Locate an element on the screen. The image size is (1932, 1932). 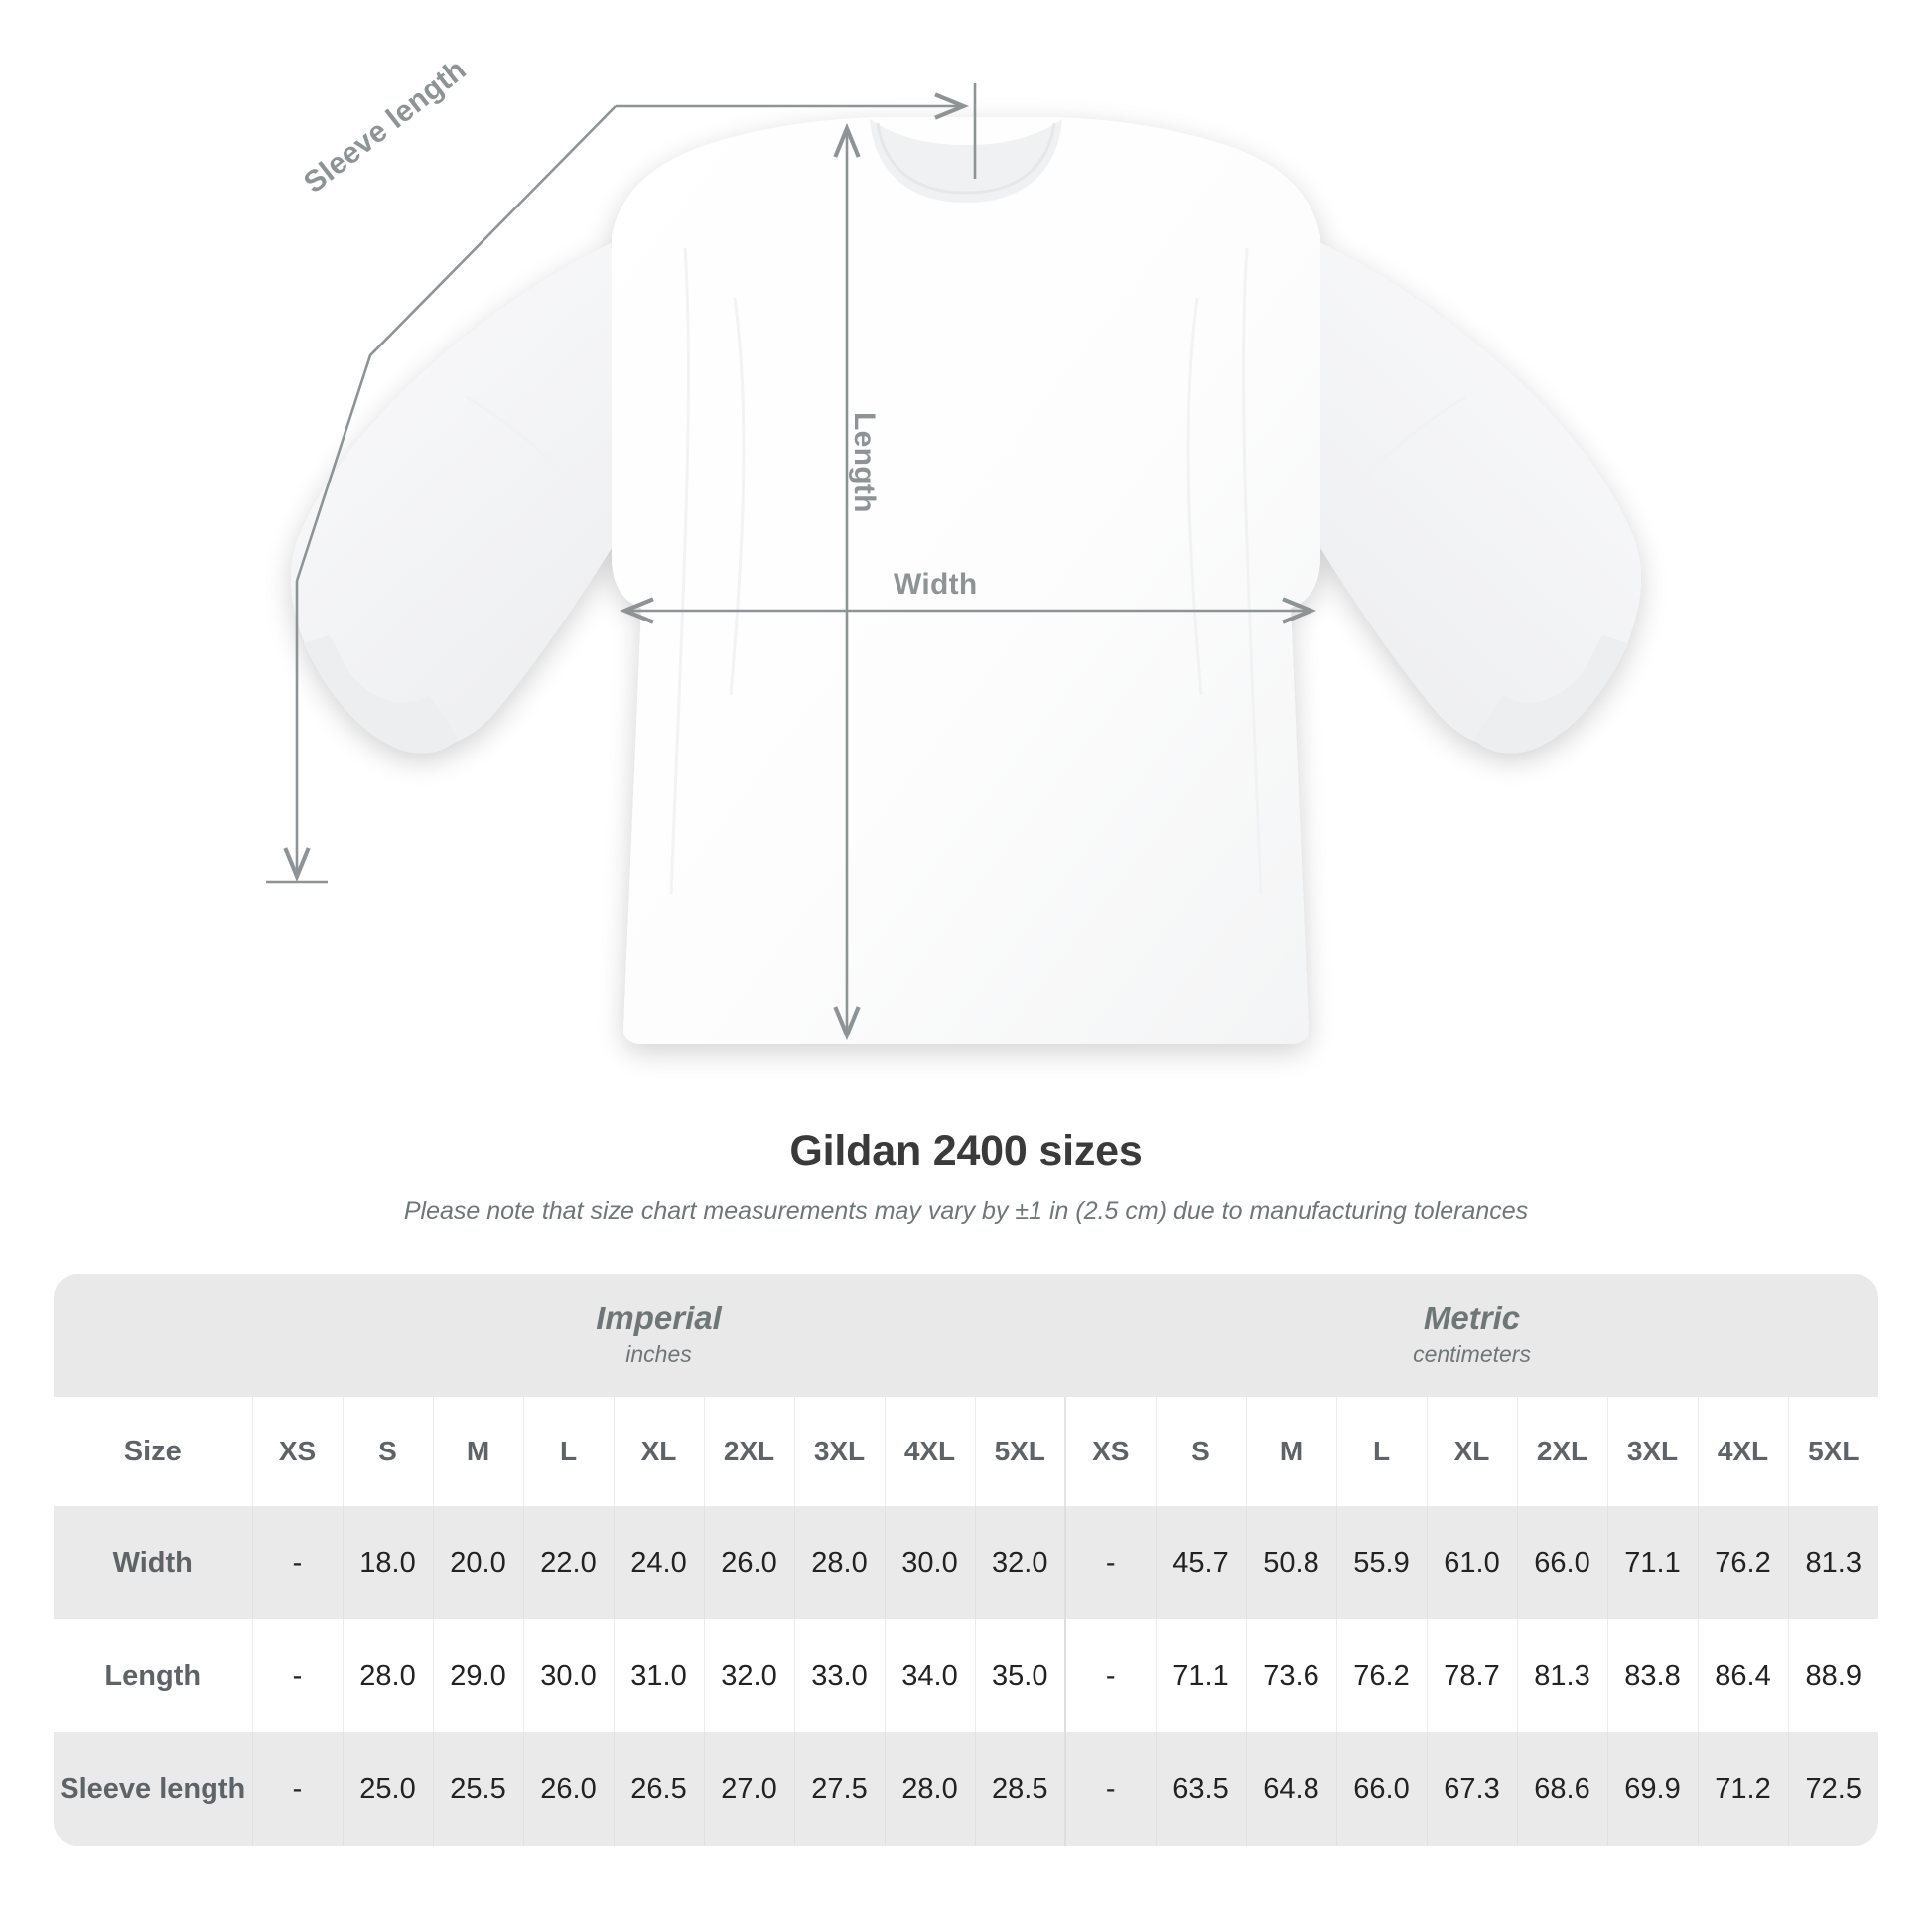
cell-length-metric-3xl: 83.8 is located at coordinates (1653, 1676).